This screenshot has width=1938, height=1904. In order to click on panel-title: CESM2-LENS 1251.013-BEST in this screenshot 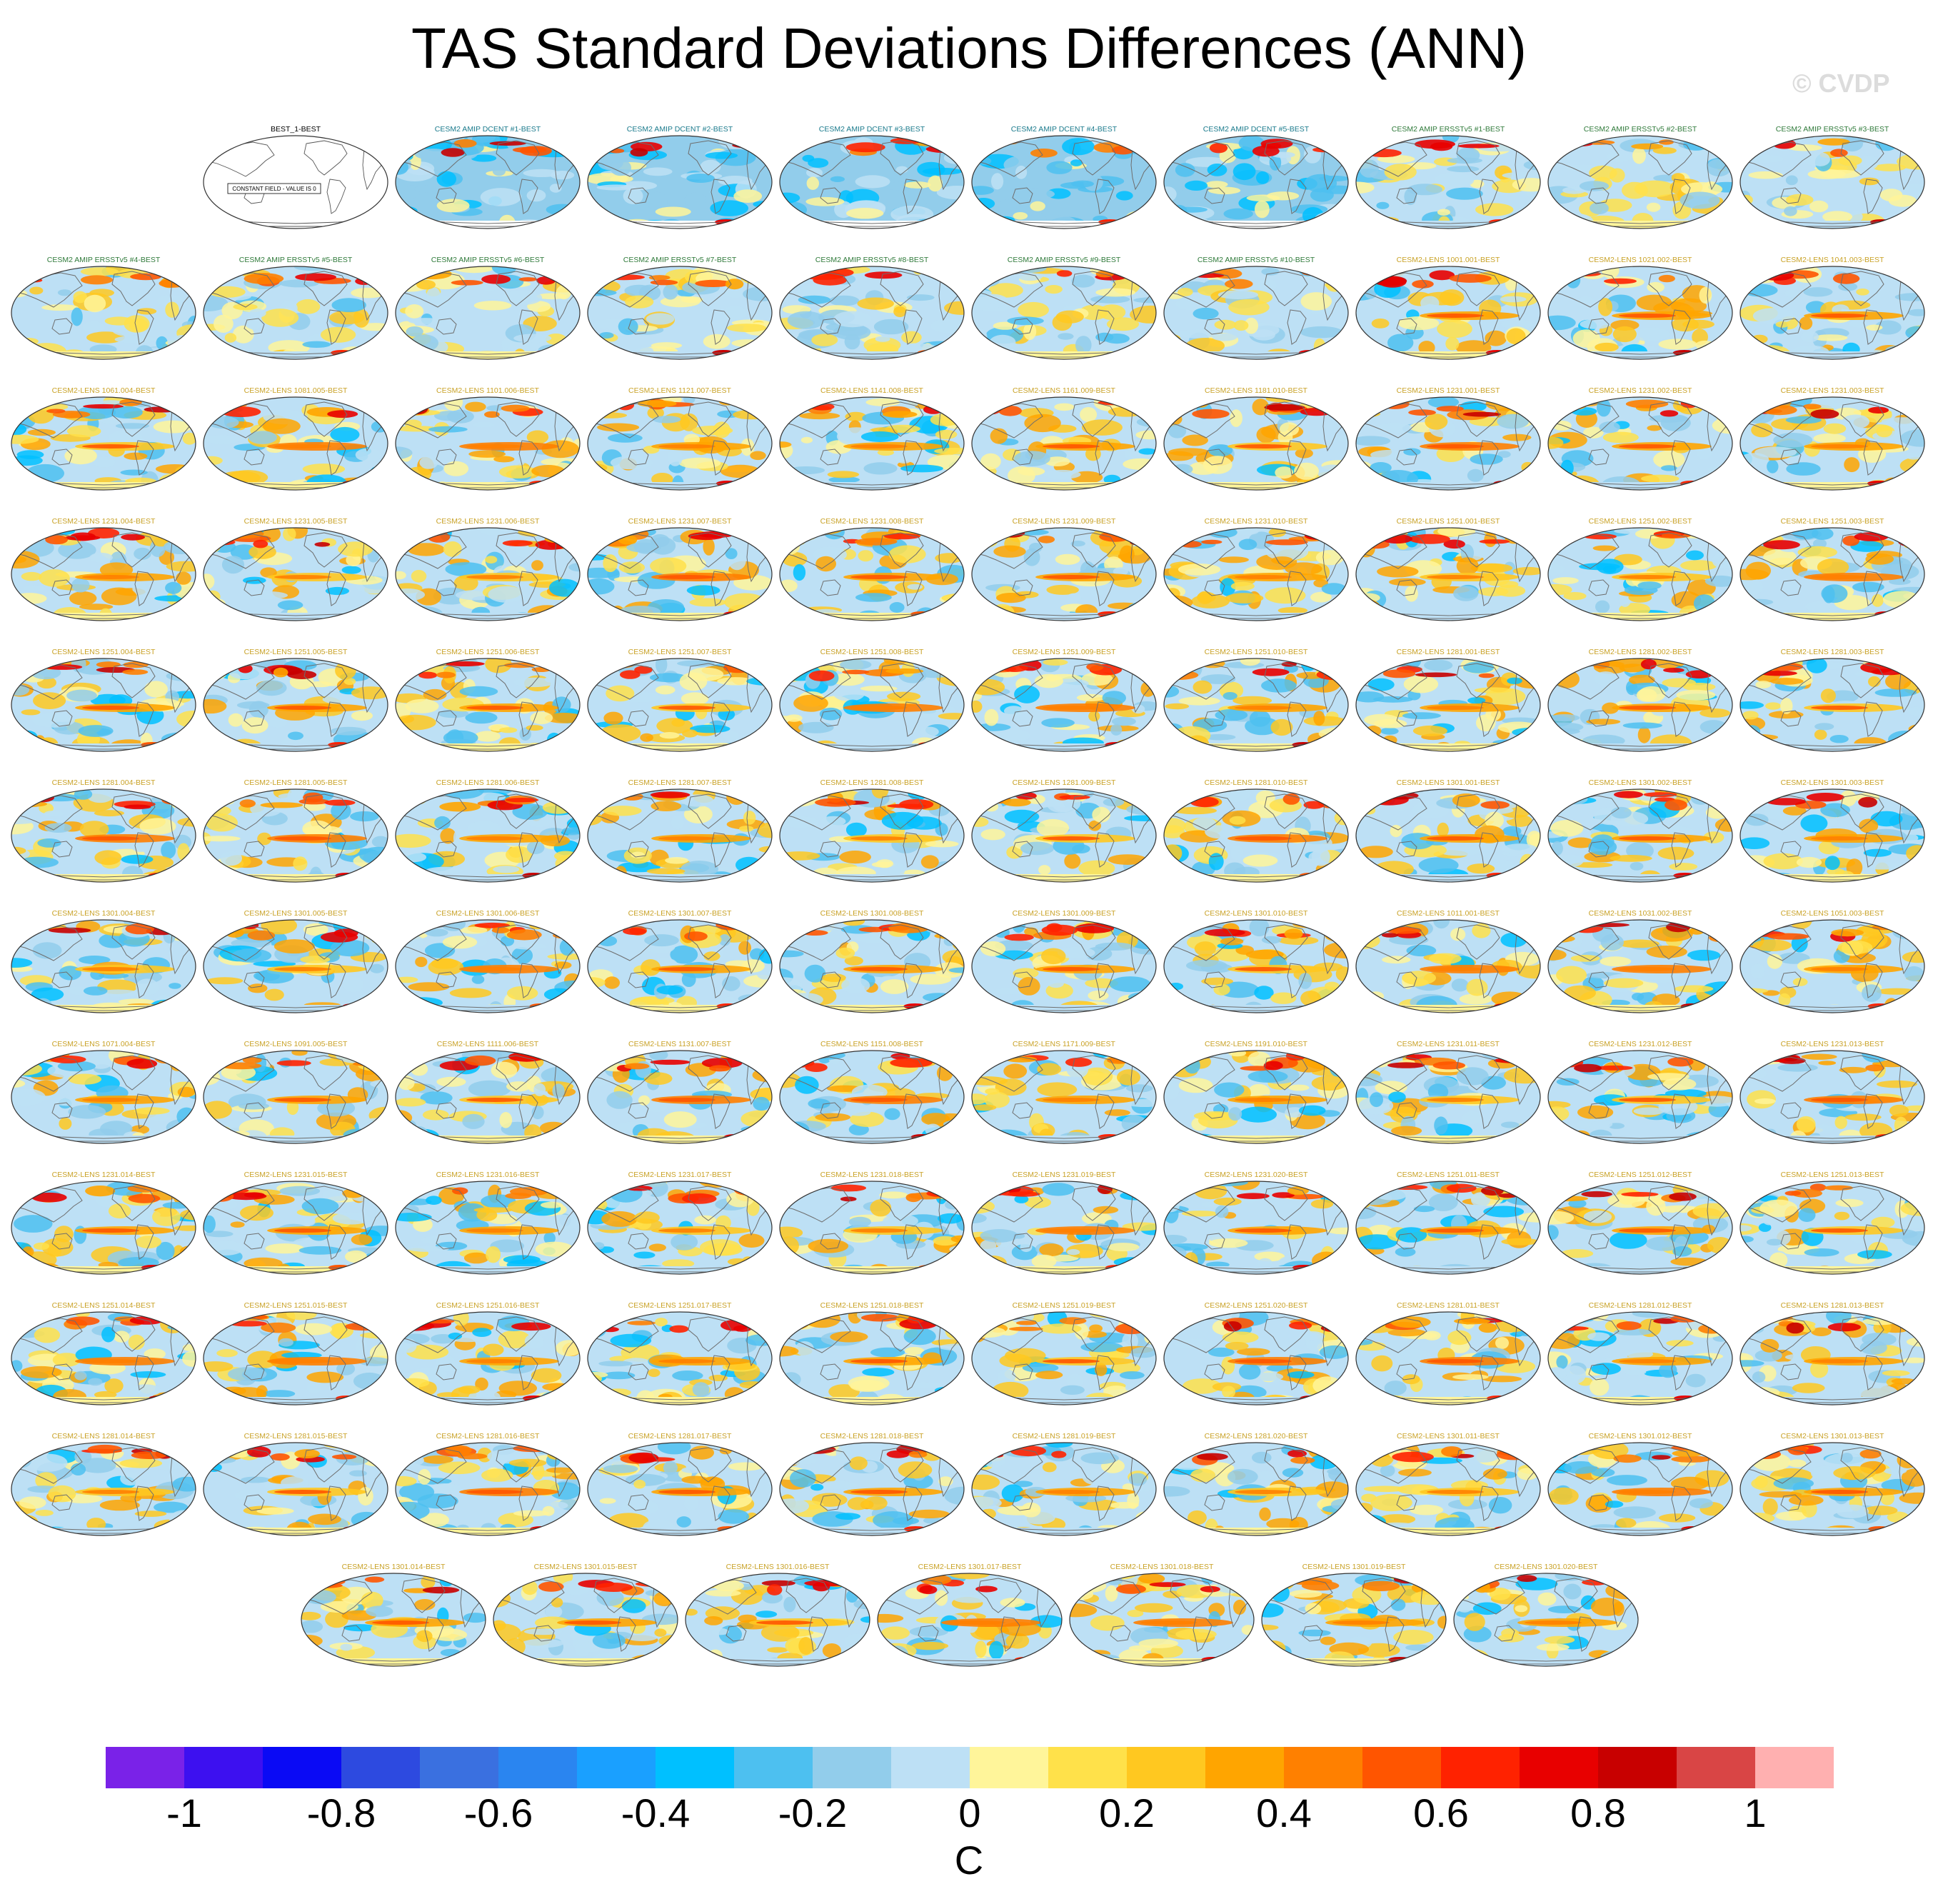, I will do `click(1833, 1175)`.